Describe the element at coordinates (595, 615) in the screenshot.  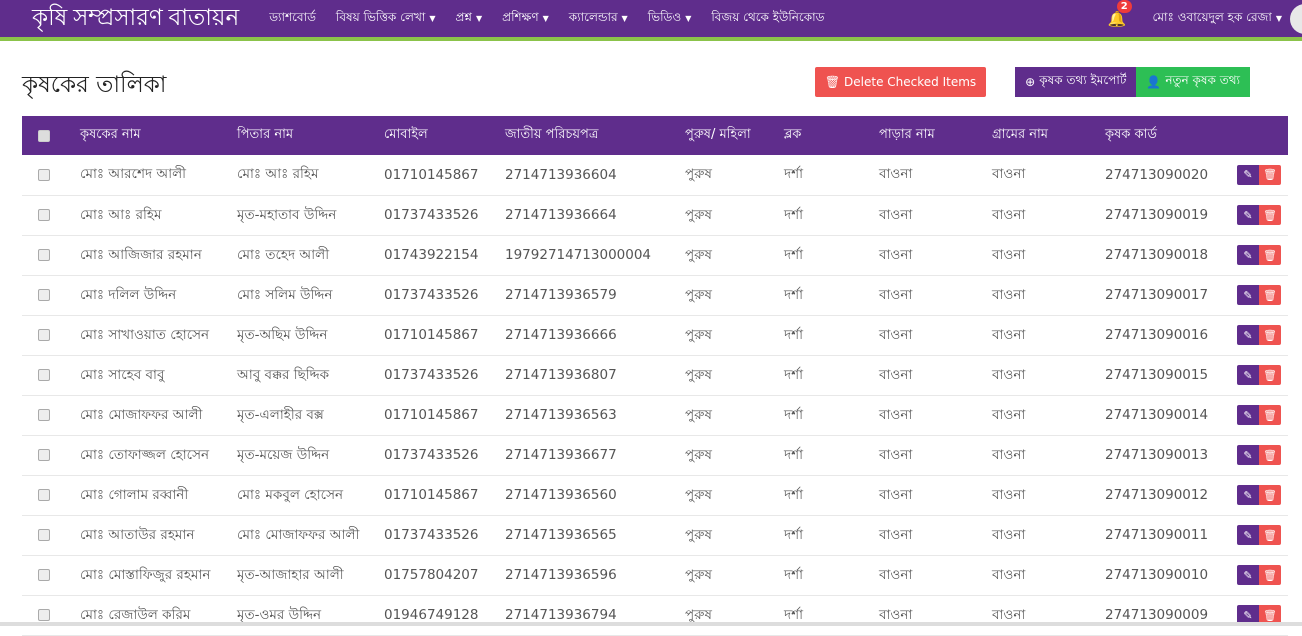
I see `cell-nid: 2714713936794` at that location.